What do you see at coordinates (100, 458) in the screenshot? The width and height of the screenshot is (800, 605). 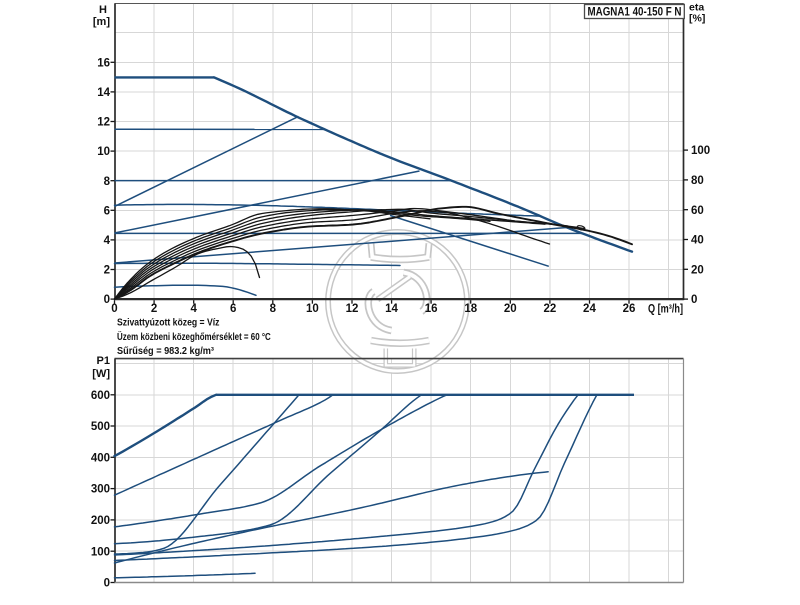 I see `svg-text: 400` at bounding box center [100, 458].